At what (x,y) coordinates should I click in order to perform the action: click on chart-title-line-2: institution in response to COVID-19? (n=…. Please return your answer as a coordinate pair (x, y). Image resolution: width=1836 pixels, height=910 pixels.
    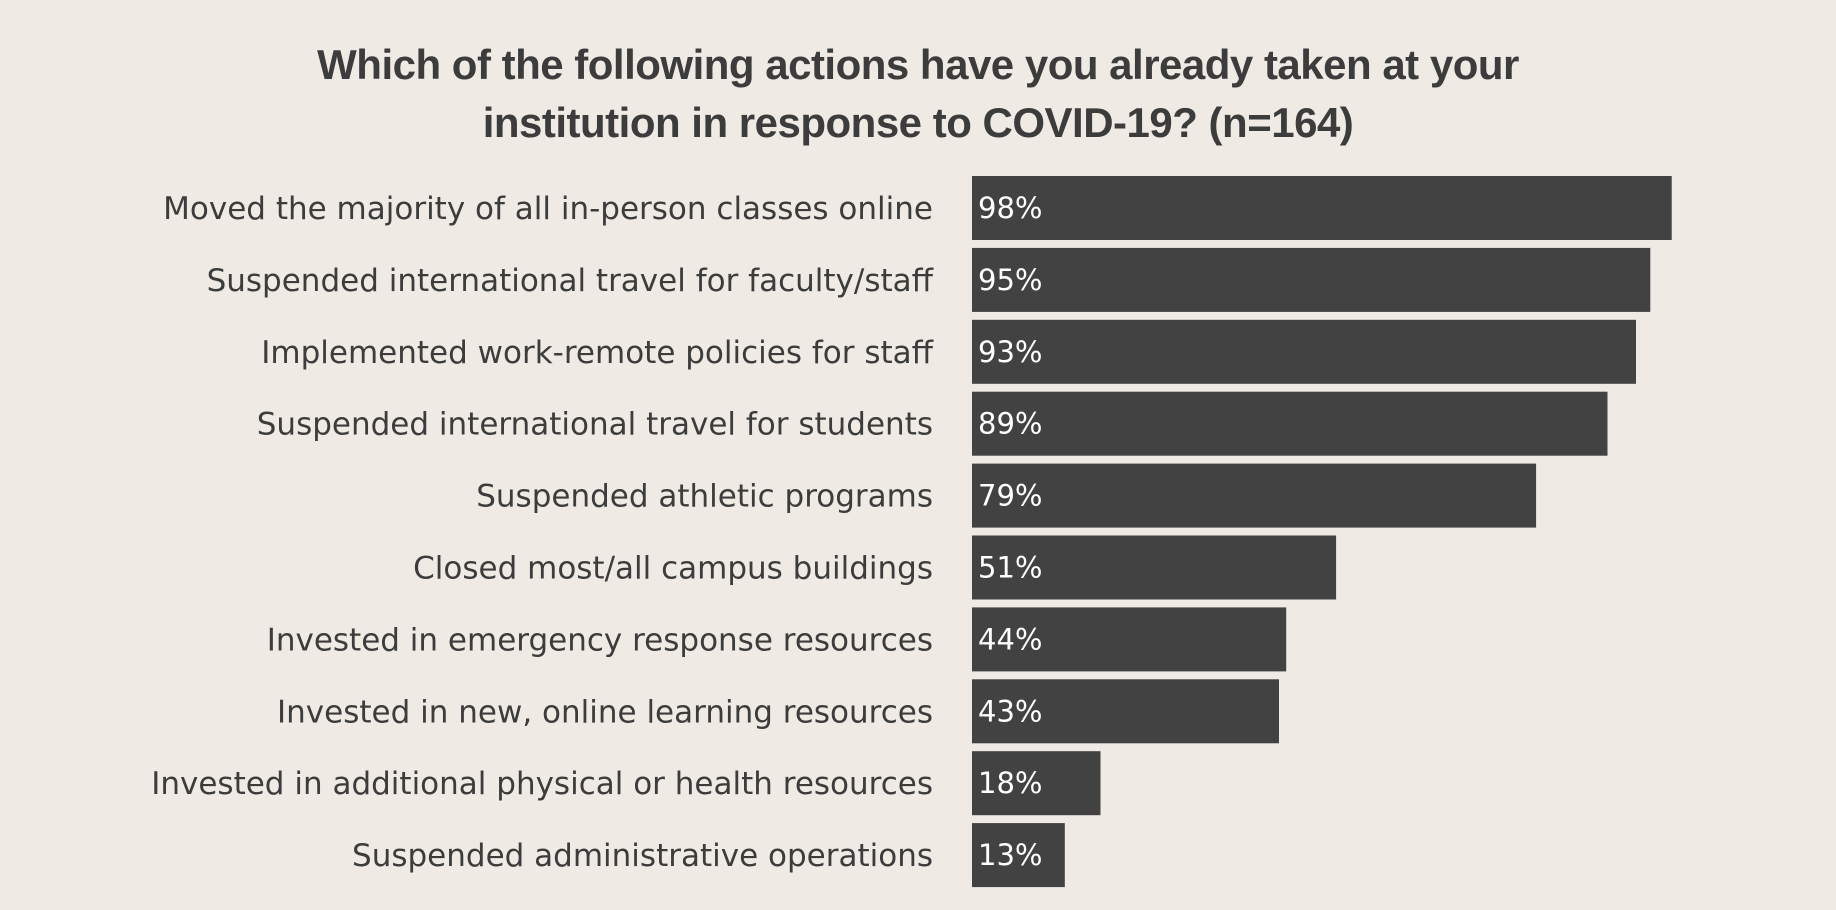
    Looking at the image, I should click on (918, 122).